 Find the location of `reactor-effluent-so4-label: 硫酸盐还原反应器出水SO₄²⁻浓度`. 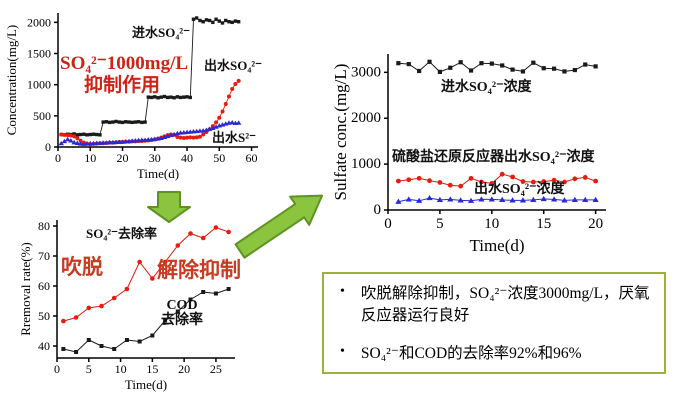

reactor-effluent-so4-label: 硫酸盐还原反应器出水SO₄²⁻浓度 is located at coordinates (493, 157).